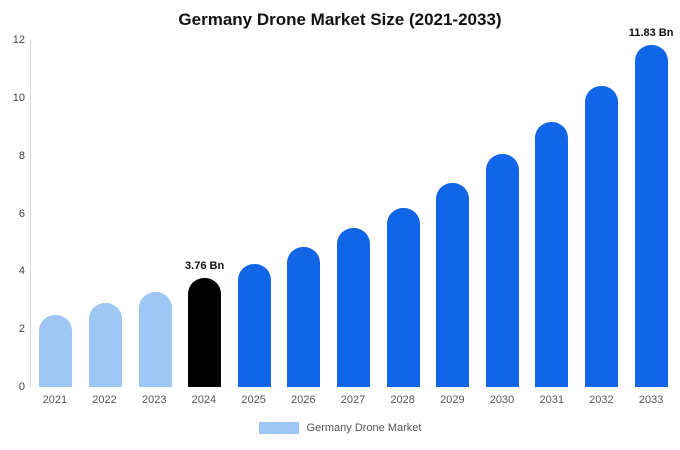  I want to click on legend: Germany Drone Market, so click(340, 428).